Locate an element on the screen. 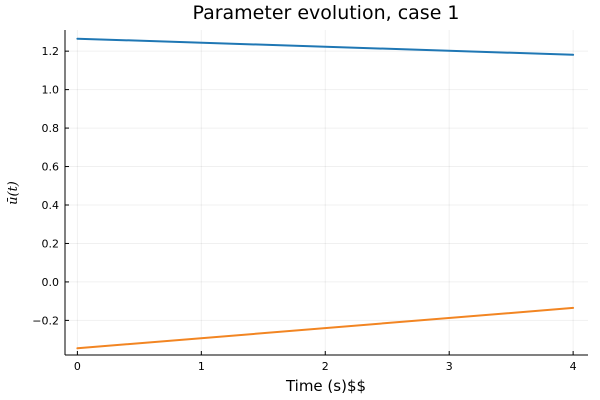 The height and width of the screenshot is (400, 600). x-axis-label: Time (s)$$ is located at coordinates (325, 386).